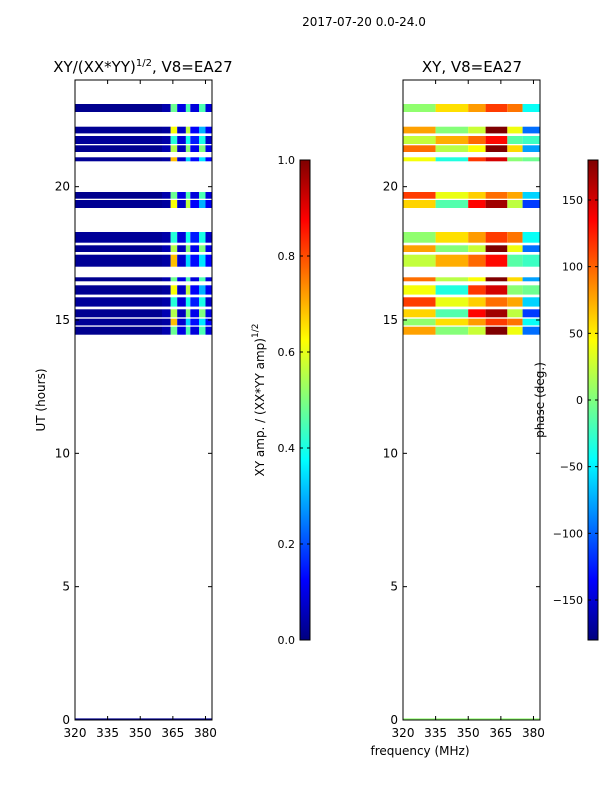 This screenshot has height=800, width=600. I want to click on amp-colorbar-label: XY amp. / (XX*YY amp)1/2, so click(259, 400).